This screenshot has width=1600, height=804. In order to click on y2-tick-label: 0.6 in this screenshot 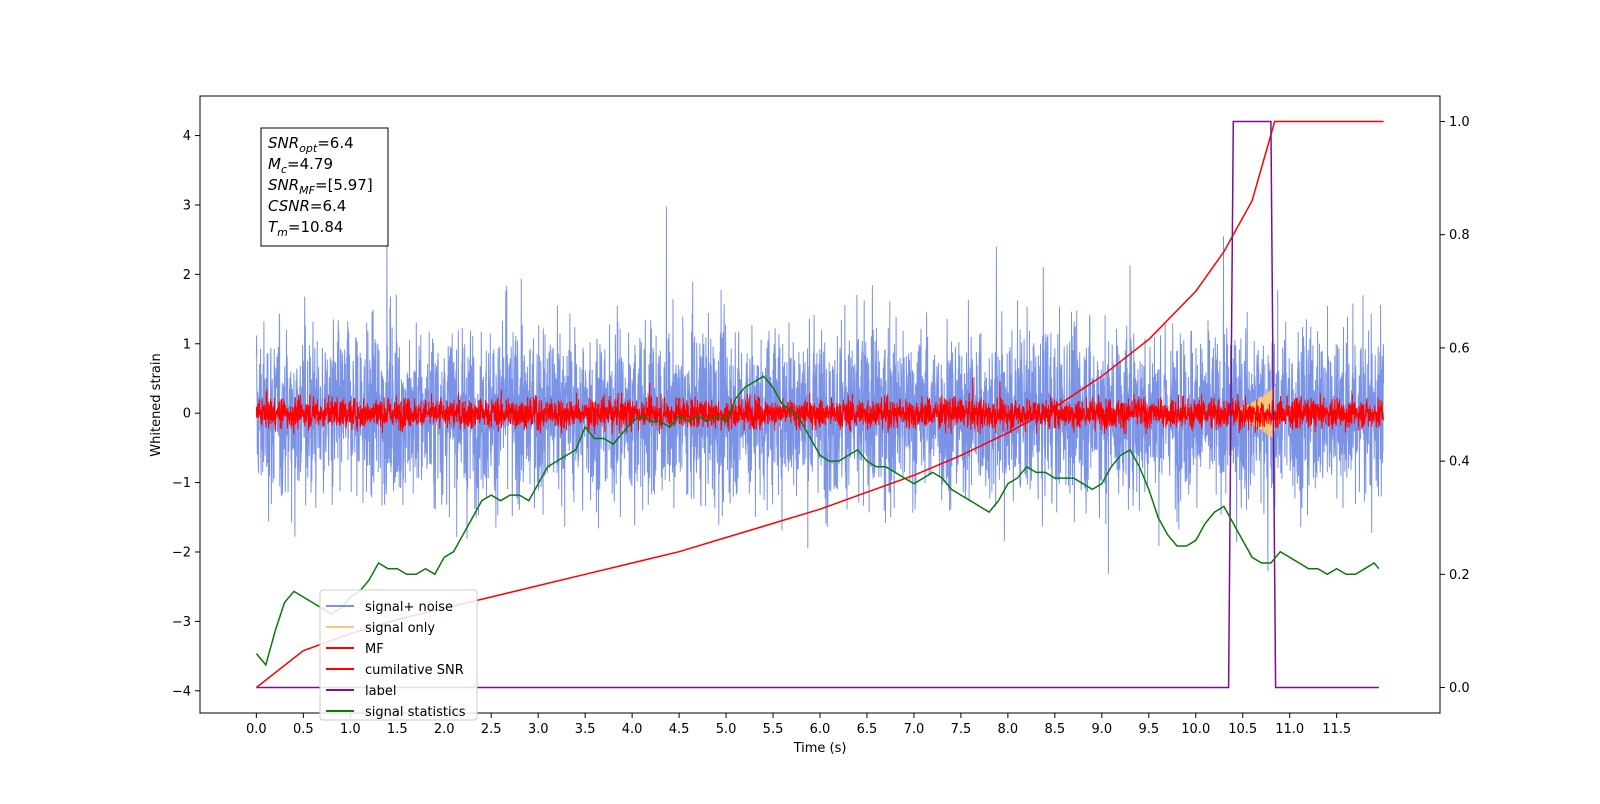, I will do `click(1459, 348)`.